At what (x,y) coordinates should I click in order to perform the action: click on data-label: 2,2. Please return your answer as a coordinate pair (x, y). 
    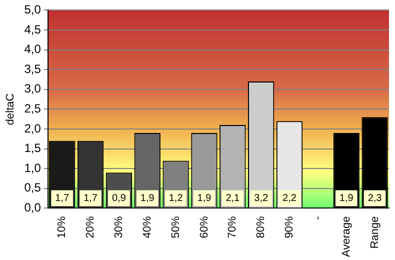
    Looking at the image, I should click on (289, 198).